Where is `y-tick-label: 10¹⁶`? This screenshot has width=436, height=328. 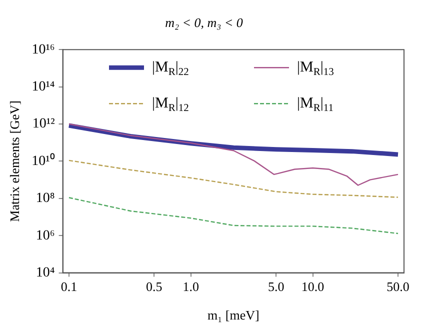 y-tick-label: 10¹⁶ is located at coordinates (43, 50).